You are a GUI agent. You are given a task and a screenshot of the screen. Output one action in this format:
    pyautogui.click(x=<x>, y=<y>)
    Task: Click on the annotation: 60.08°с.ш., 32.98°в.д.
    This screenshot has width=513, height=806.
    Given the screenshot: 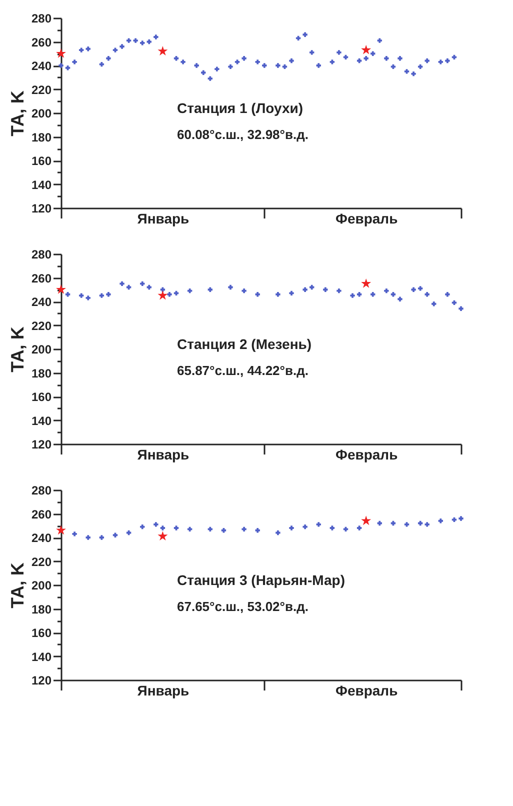 What is the action you would take?
    pyautogui.click(x=242, y=134)
    